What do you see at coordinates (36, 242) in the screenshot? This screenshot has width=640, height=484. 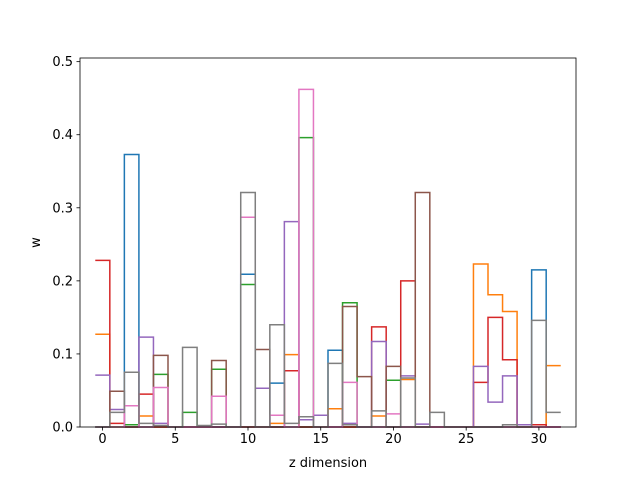 I see `y-axis-label: w` at bounding box center [36, 242].